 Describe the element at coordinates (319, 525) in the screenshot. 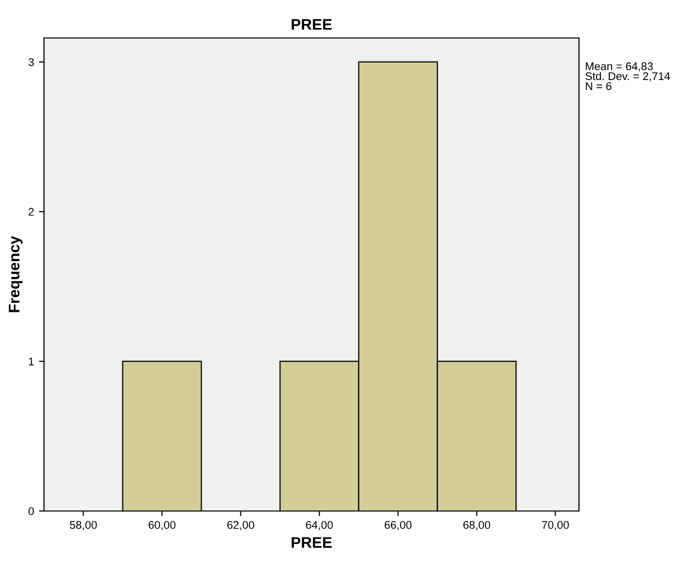

I see `x-tick-label: 64,00` at that location.